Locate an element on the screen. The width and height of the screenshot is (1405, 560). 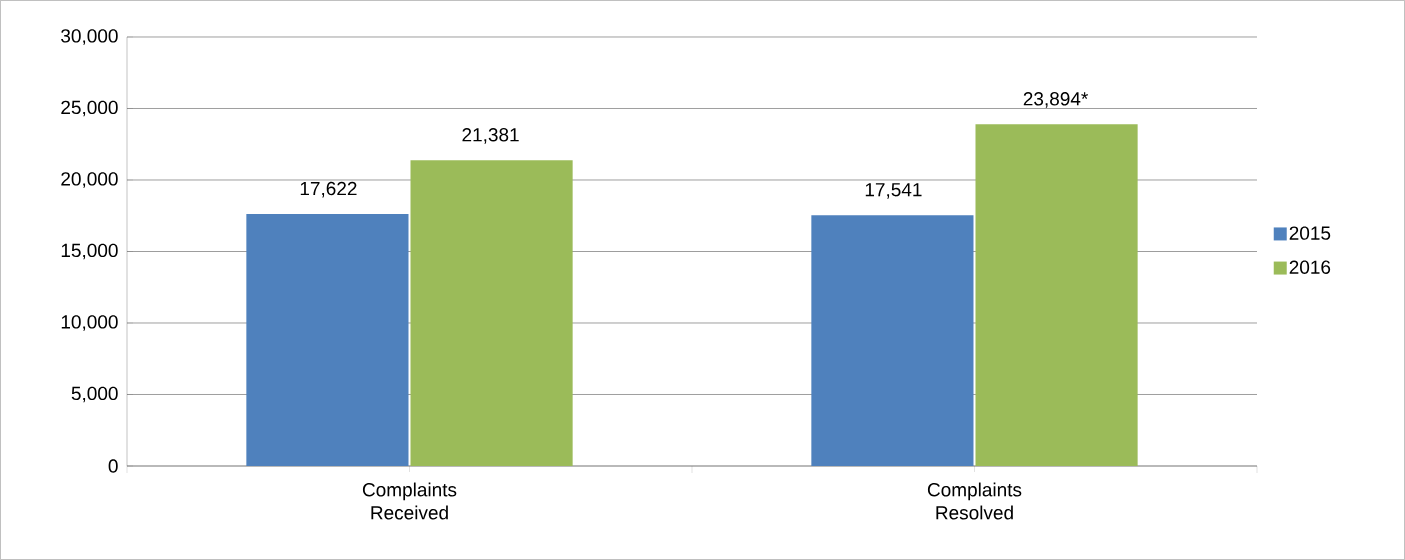
x-tick-label: Complaints Received is located at coordinates (409, 501).